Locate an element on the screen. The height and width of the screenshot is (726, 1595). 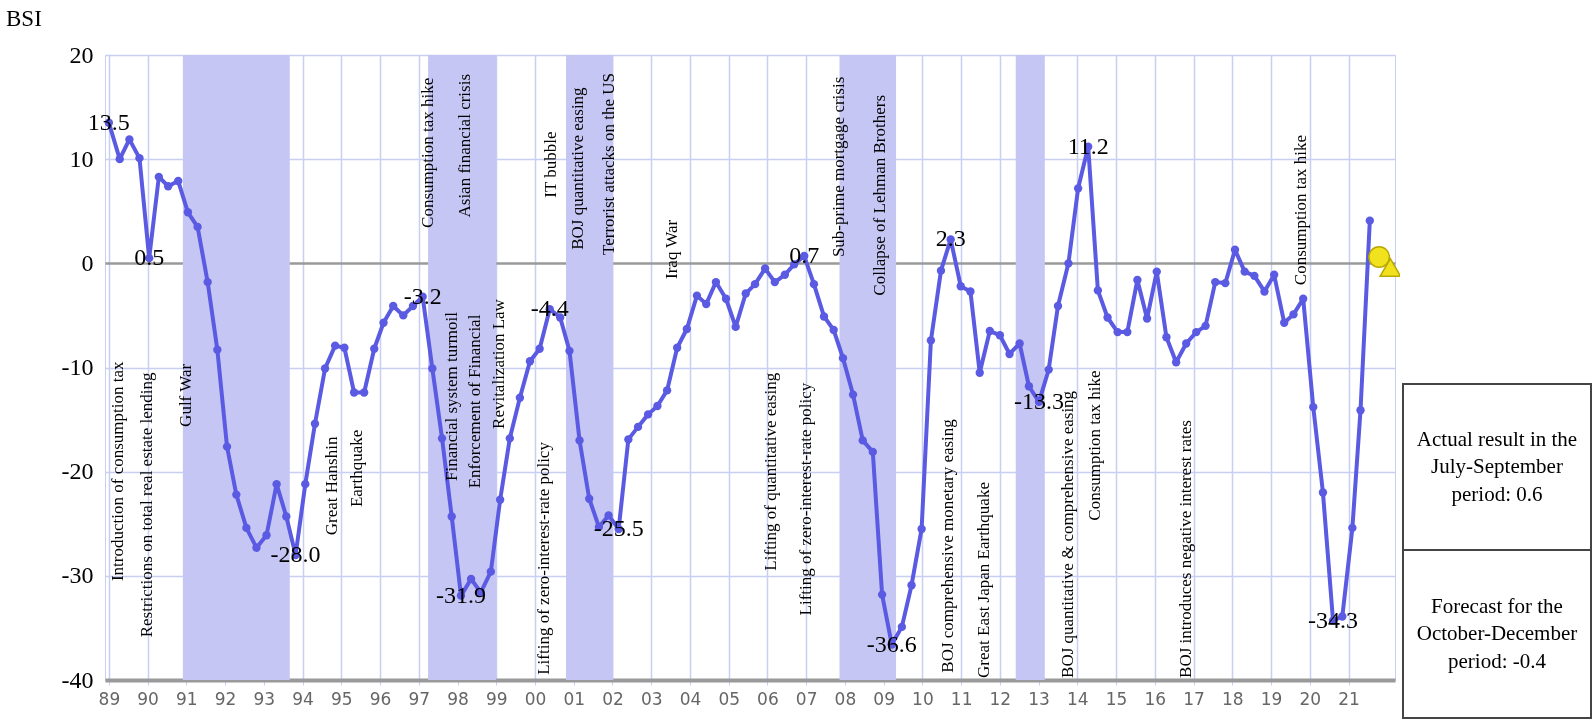
x-tick-label: 15 is located at coordinates (1116, 698).